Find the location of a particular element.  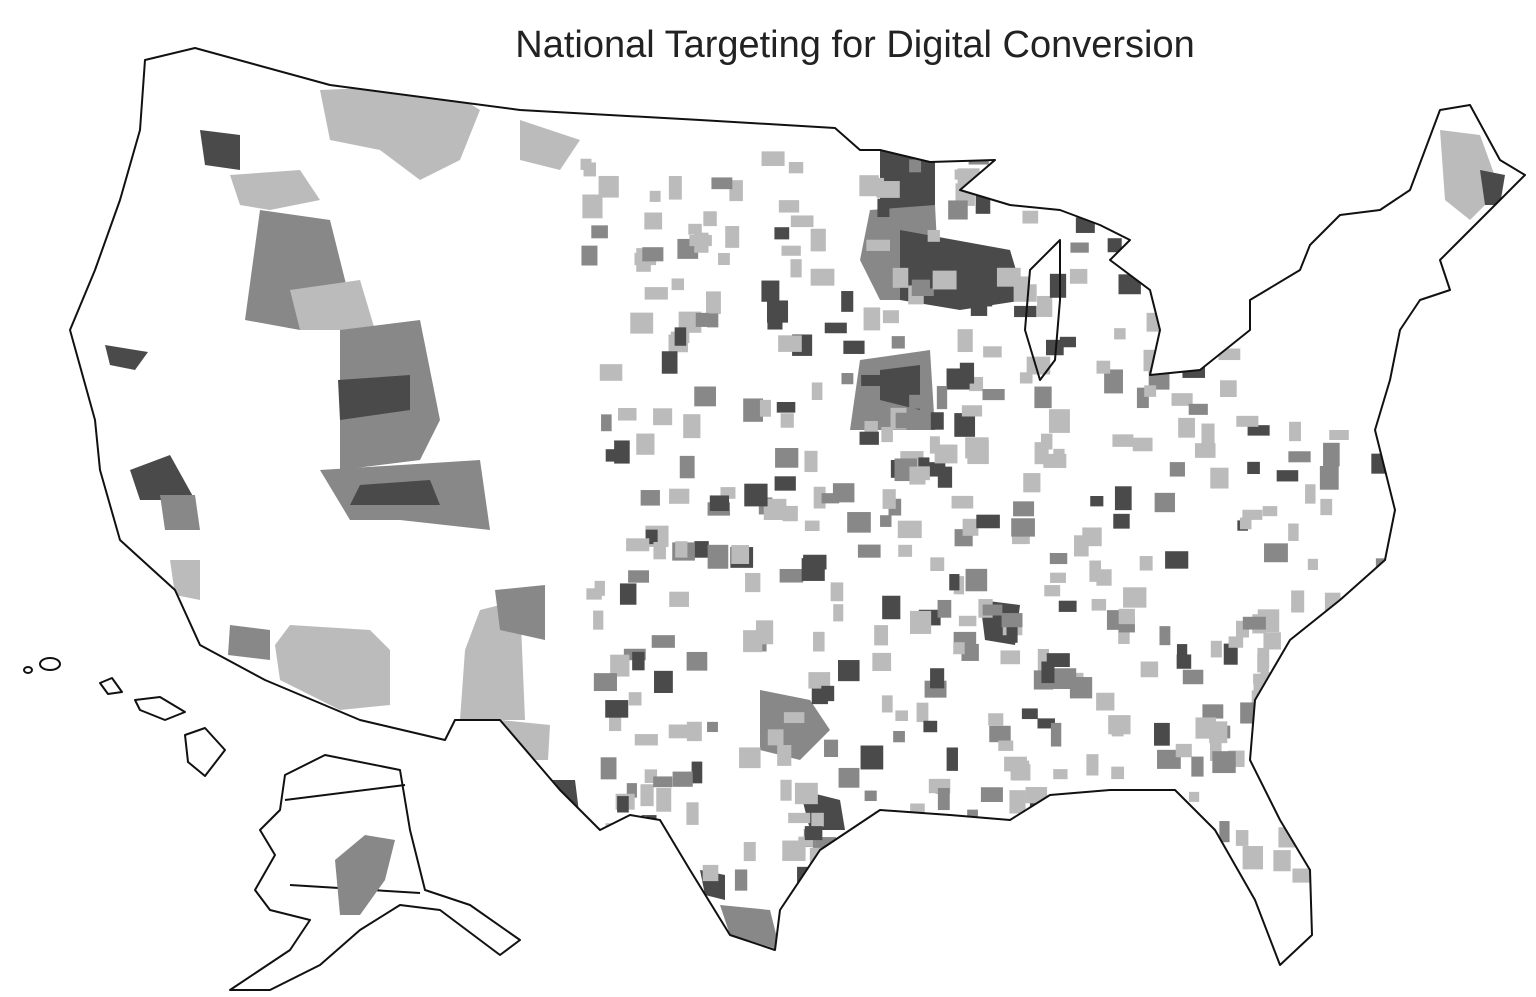

alaska-outline is located at coordinates (375, 872).